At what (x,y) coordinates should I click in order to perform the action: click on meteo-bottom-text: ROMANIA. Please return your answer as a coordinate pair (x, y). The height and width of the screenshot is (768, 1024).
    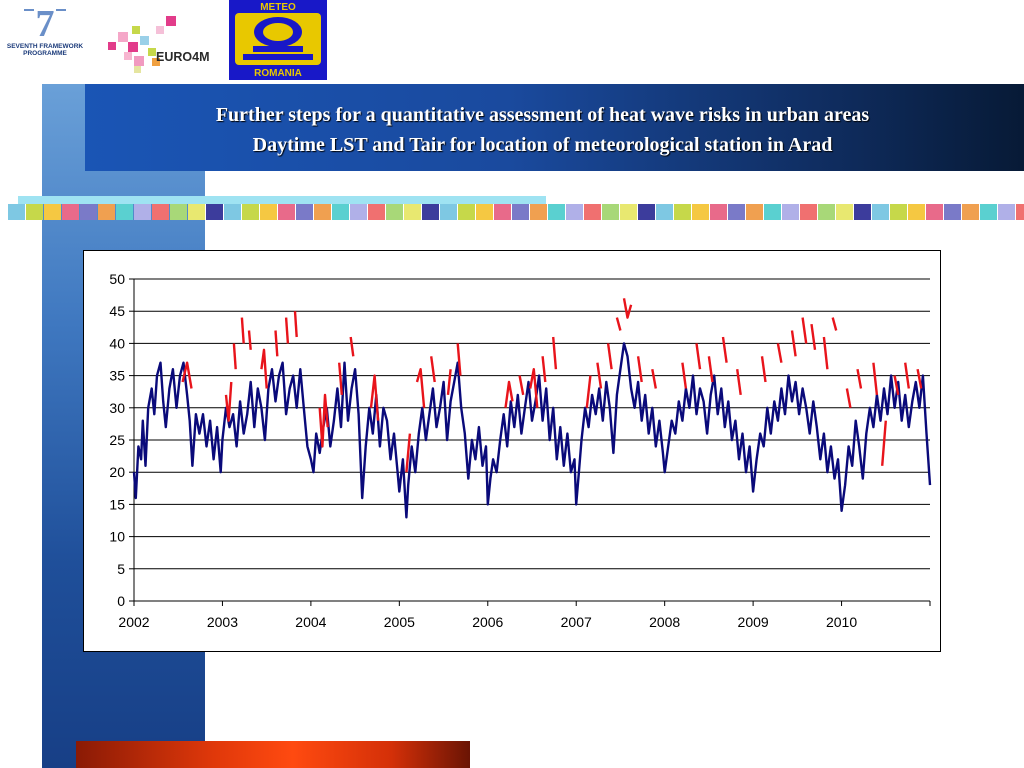
    Looking at the image, I should click on (278, 73).